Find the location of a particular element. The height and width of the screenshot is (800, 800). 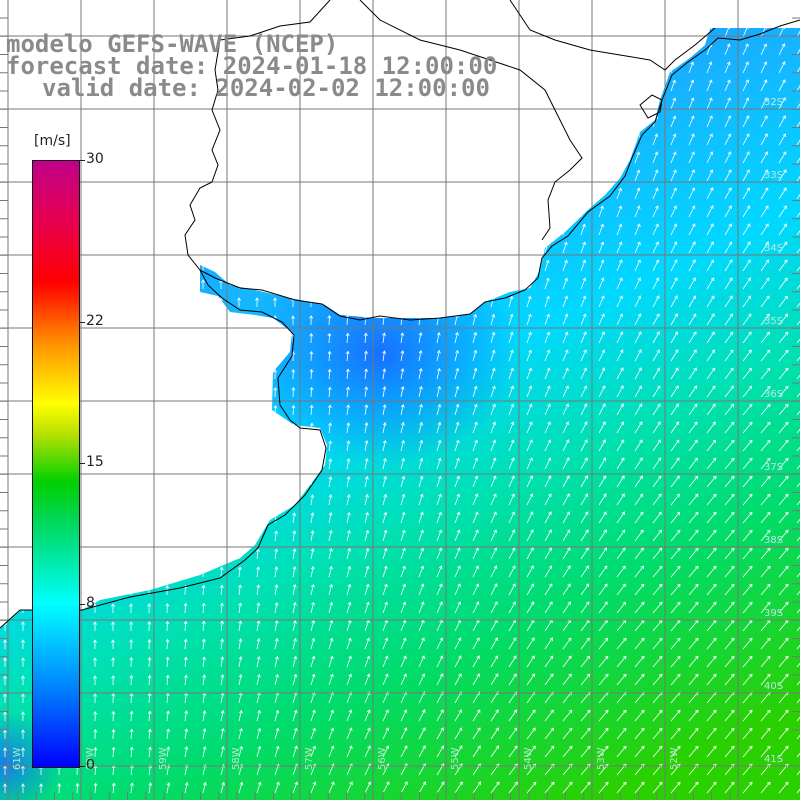

colorbar-tick-mark is located at coordinates (82, 463).